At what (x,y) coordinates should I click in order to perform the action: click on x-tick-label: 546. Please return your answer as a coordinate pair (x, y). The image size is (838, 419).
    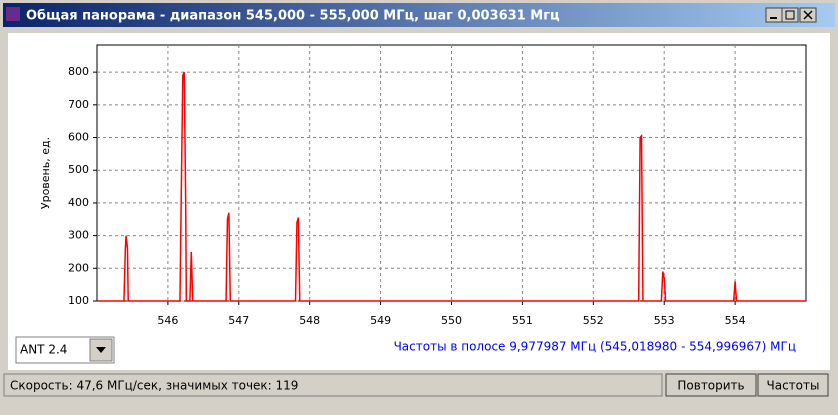
    Looking at the image, I should click on (167, 320).